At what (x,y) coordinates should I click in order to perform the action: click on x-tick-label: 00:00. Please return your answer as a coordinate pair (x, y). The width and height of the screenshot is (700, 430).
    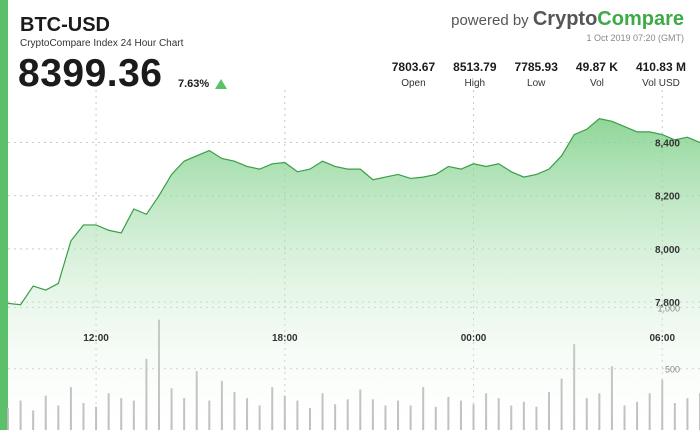
    Looking at the image, I should click on (474, 338).